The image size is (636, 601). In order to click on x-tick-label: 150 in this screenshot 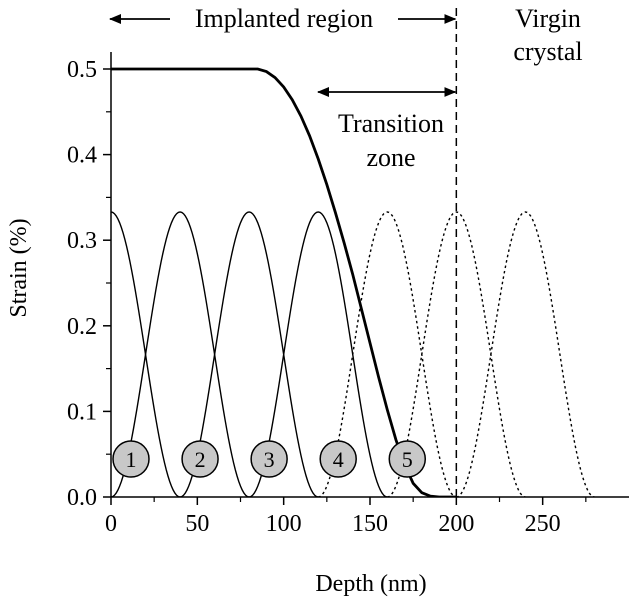, I will do `click(370, 524)`.